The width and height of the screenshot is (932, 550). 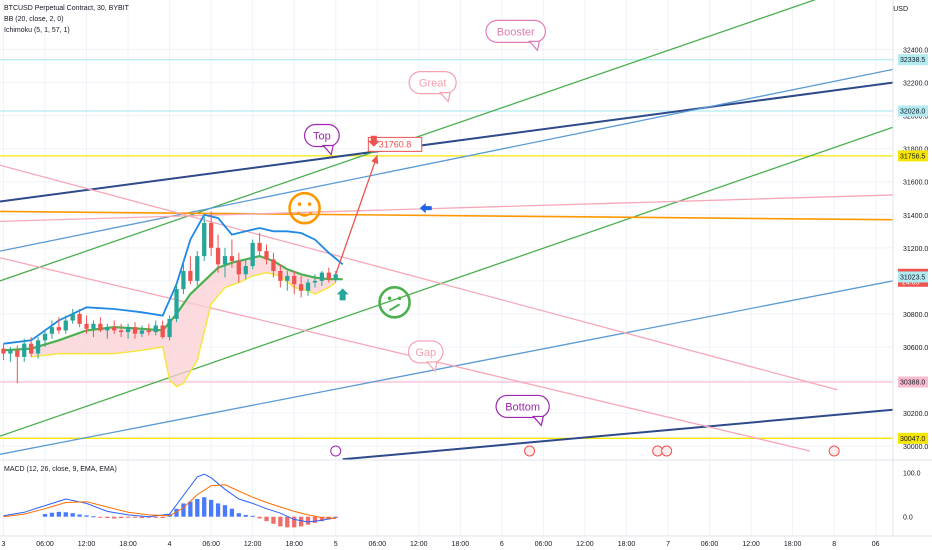 What do you see at coordinates (915, 150) in the screenshot?
I see `price-tick-label: 31800.0` at bounding box center [915, 150].